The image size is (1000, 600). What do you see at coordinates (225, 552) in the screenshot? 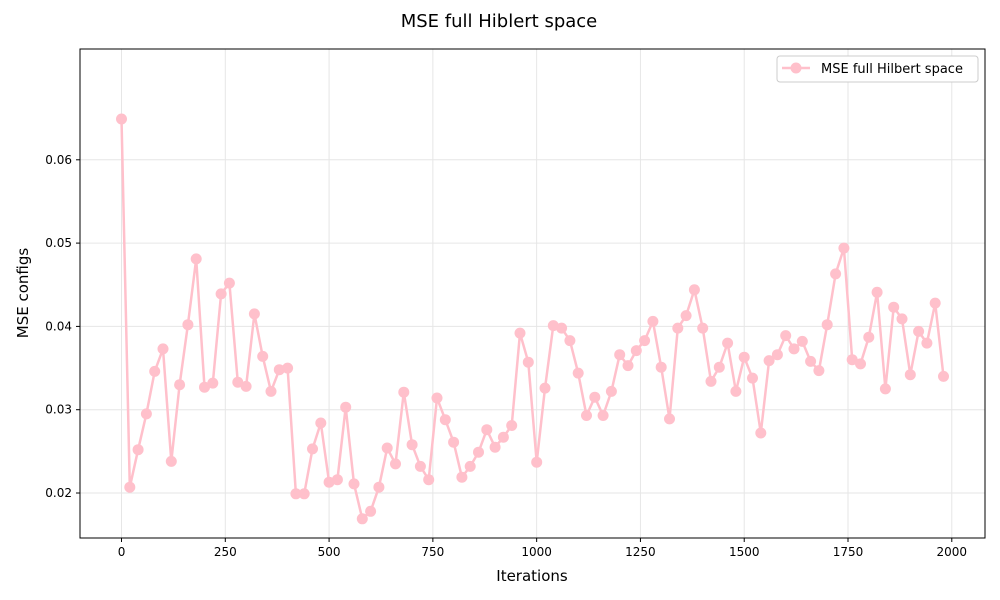
I see `x-tick-label: 250` at bounding box center [225, 552].